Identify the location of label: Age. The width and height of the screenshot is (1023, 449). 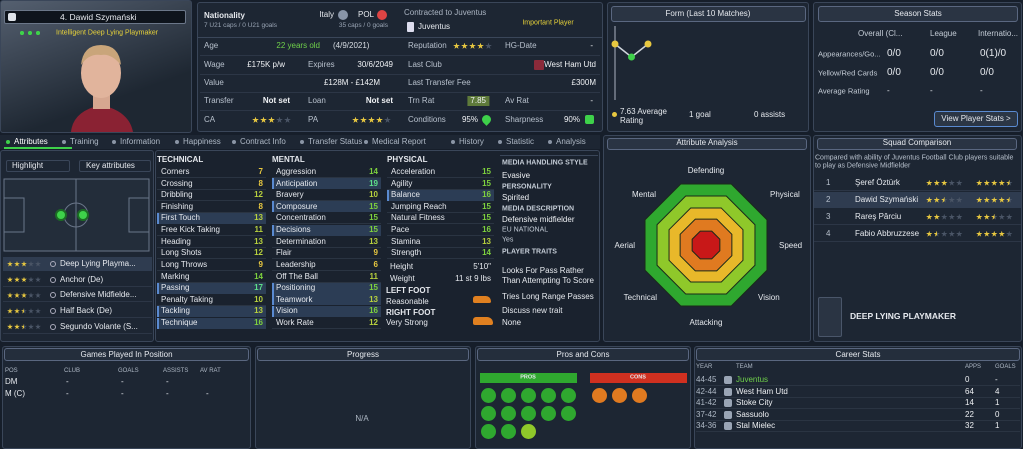
(211, 45).